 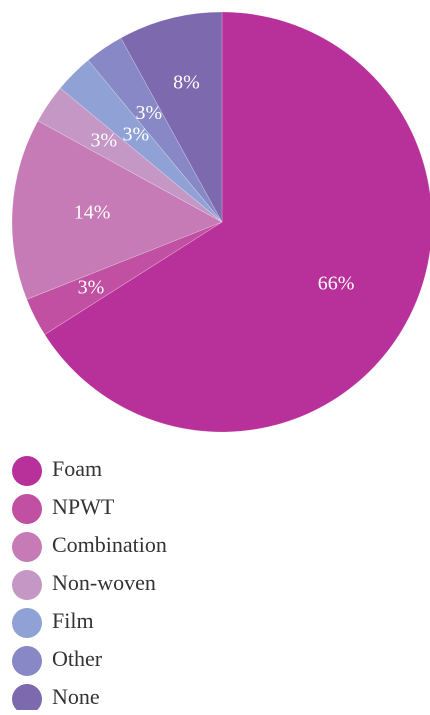 What do you see at coordinates (83, 506) in the screenshot?
I see `legend-label: NPWT` at bounding box center [83, 506].